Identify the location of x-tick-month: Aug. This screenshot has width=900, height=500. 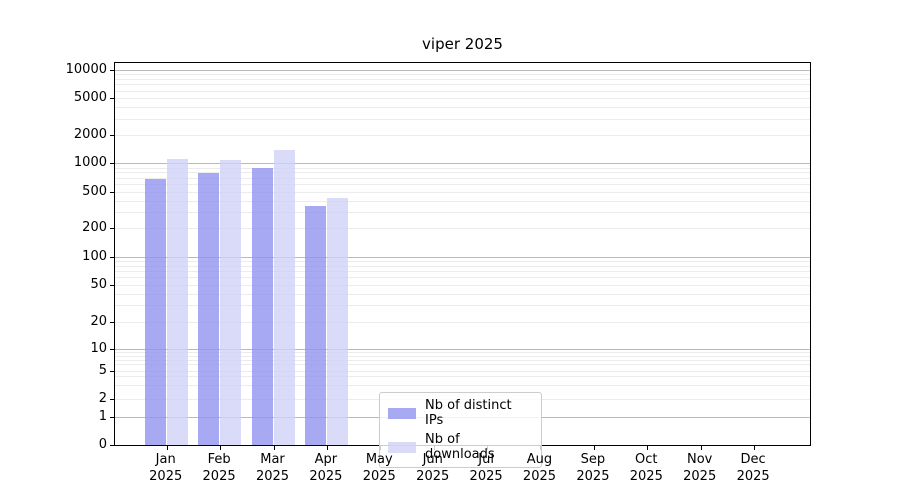
(539, 459).